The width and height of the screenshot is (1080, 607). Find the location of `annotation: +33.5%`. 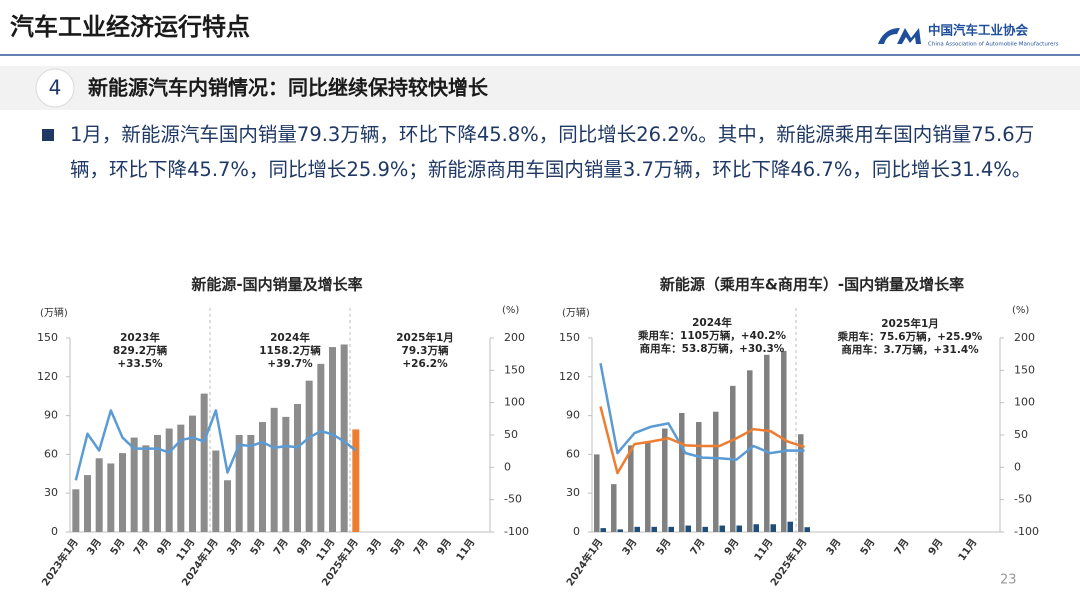

annotation: +33.5% is located at coordinates (140, 364).